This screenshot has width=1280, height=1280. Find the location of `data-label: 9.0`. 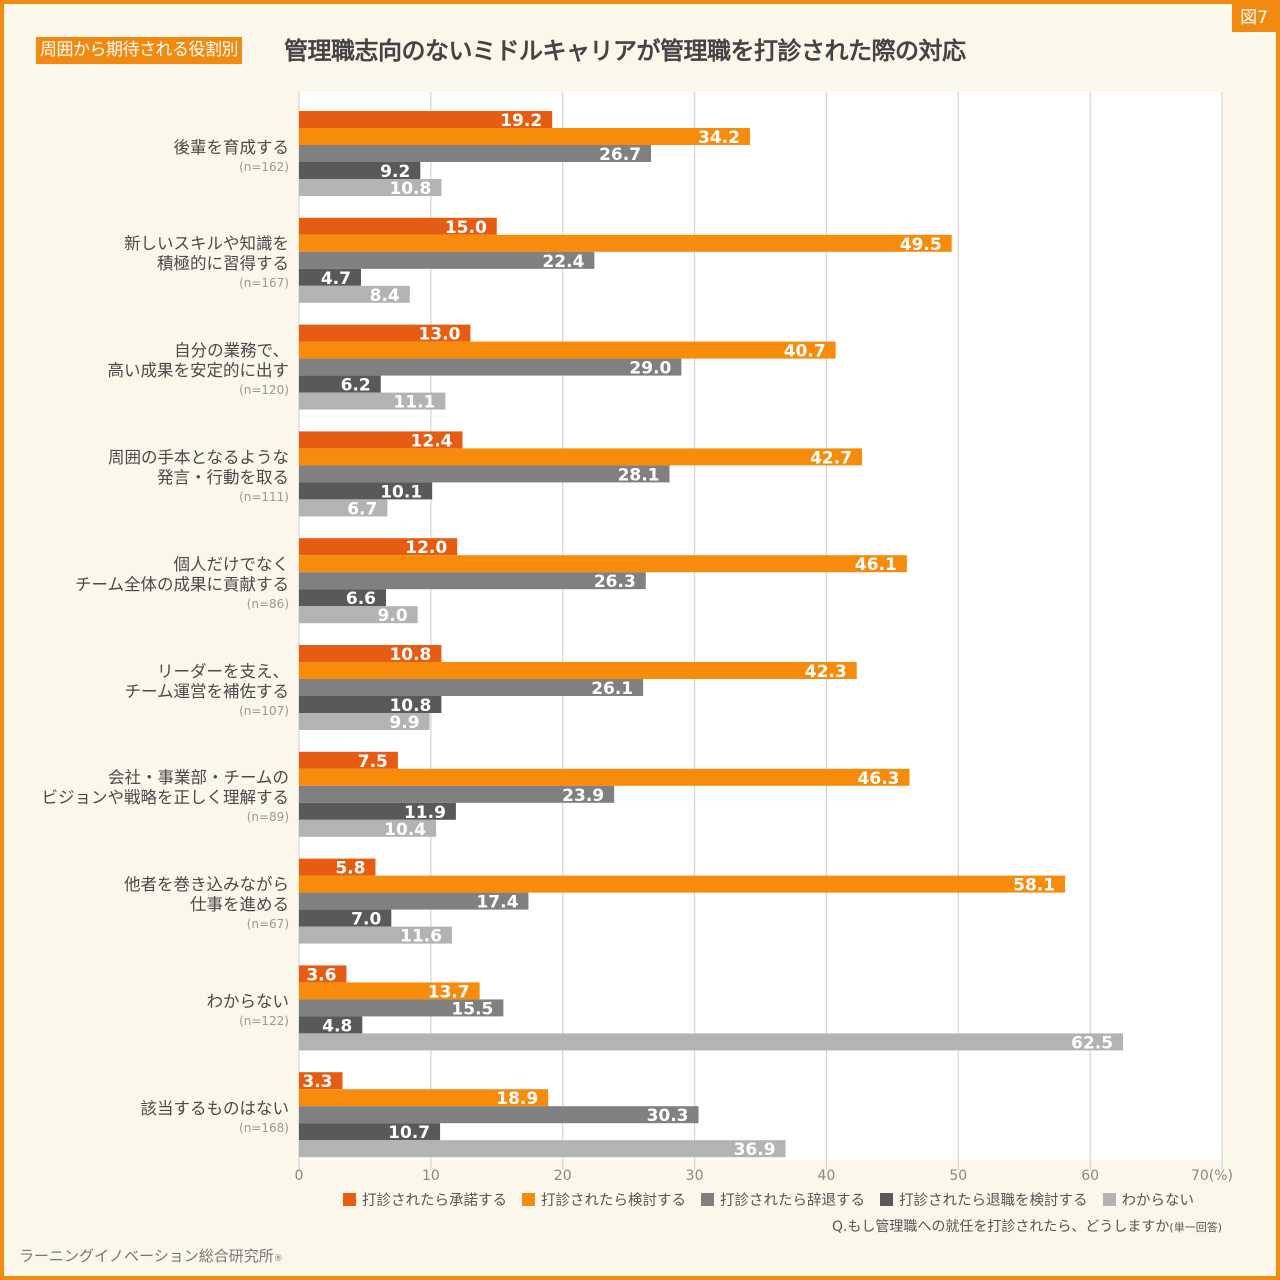

data-label: 9.0 is located at coordinates (393, 616).